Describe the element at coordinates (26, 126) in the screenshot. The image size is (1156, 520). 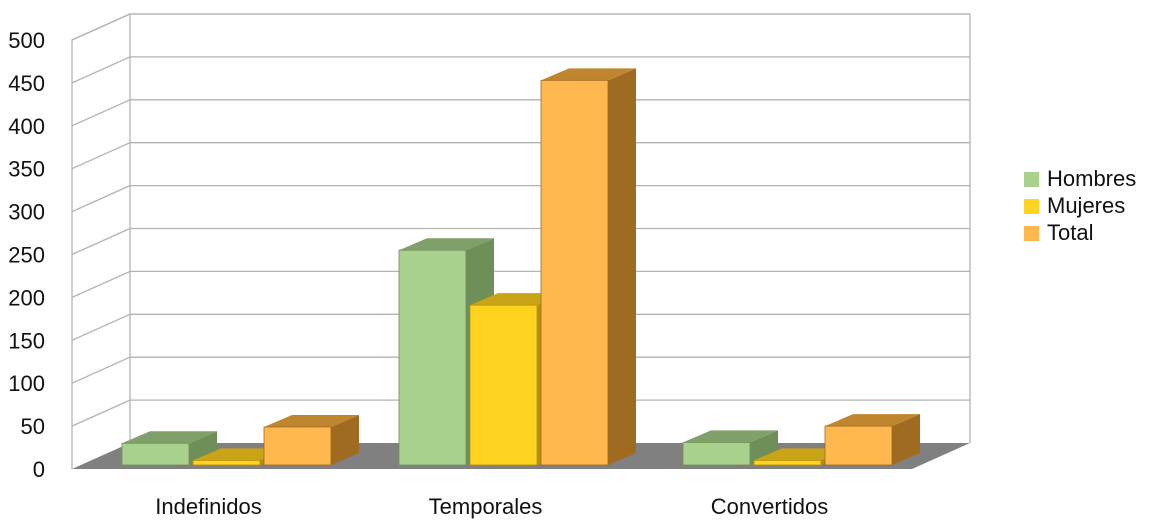
I see `y-tick-label: 400` at that location.